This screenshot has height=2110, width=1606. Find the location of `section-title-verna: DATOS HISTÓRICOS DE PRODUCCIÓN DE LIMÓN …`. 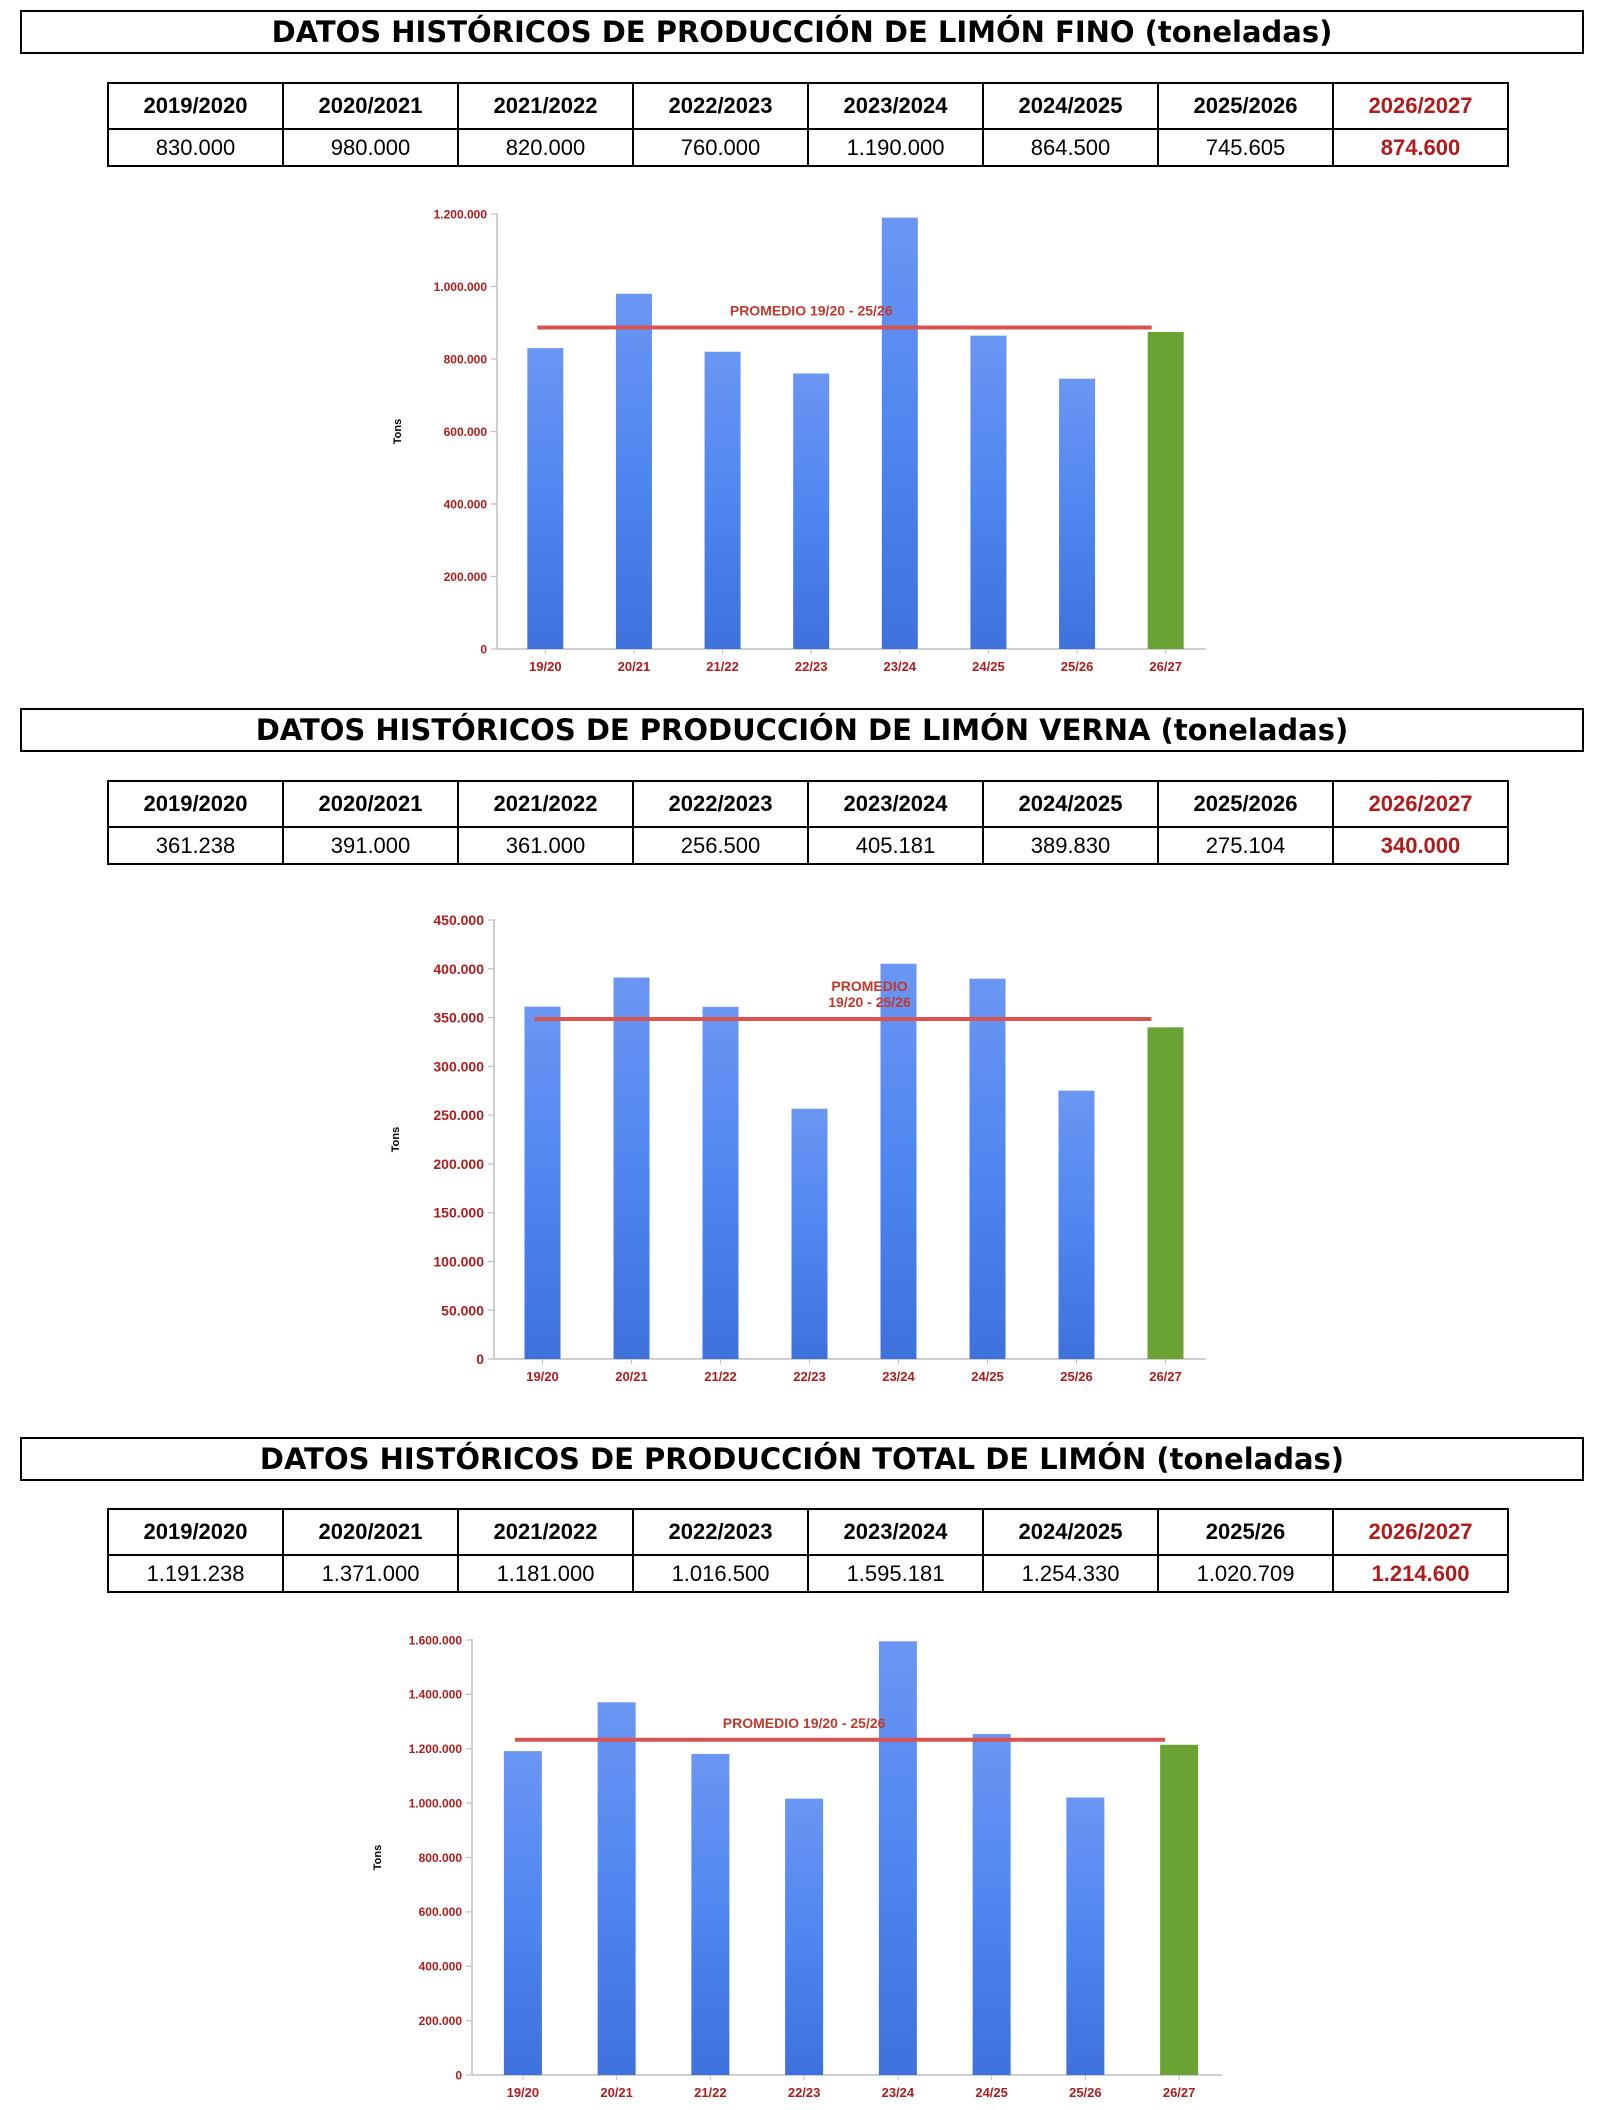

section-title-verna: DATOS HISTÓRICOS DE PRODUCCIÓN DE LIMÓN … is located at coordinates (802, 730).